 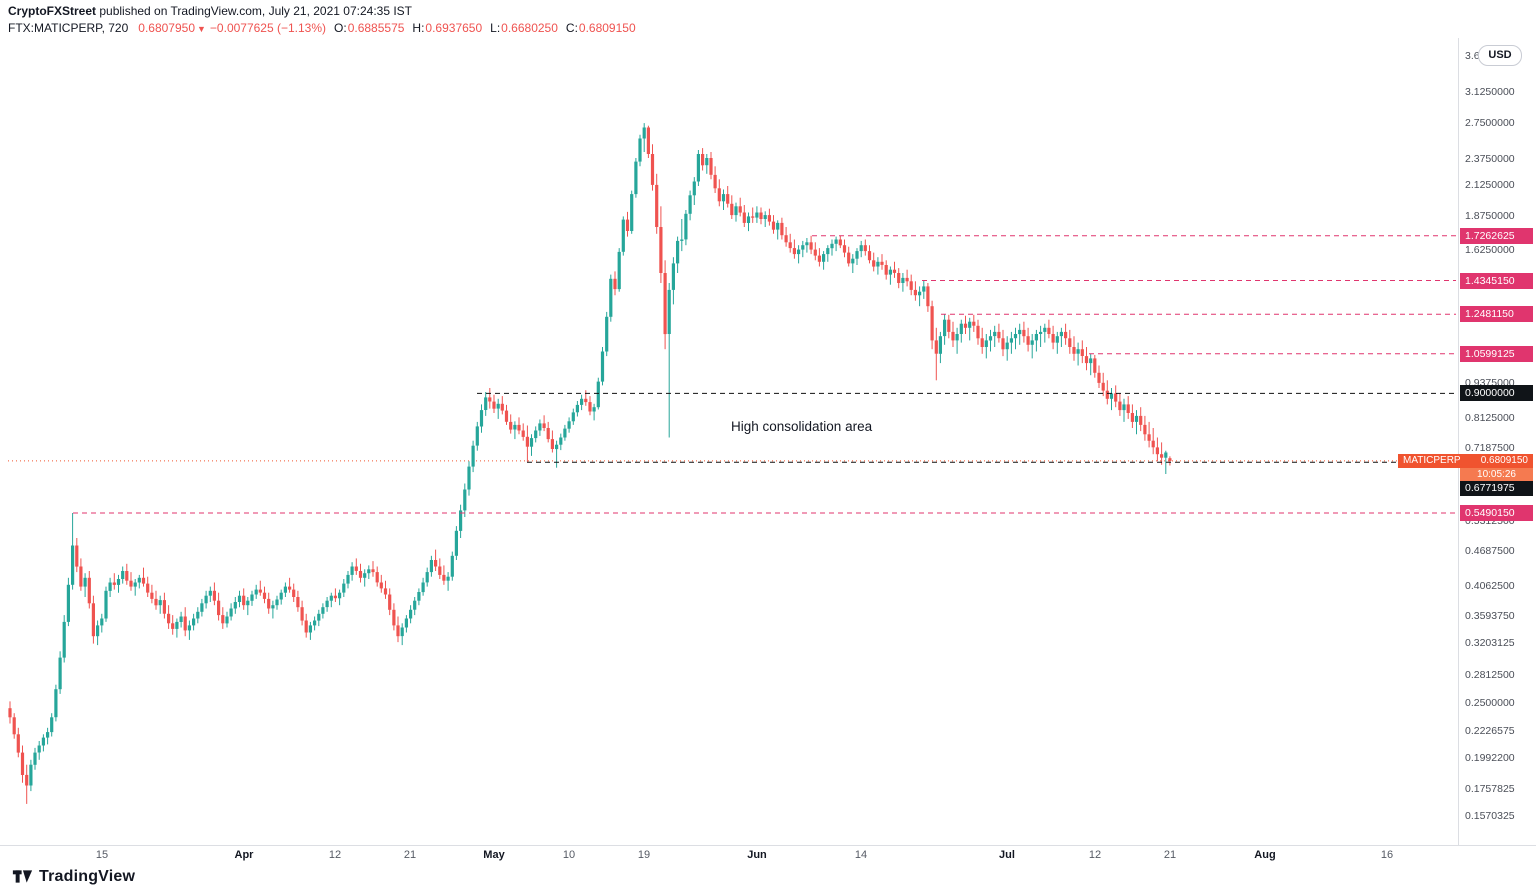 What do you see at coordinates (494, 855) in the screenshot?
I see `time-tick-label: May` at bounding box center [494, 855].